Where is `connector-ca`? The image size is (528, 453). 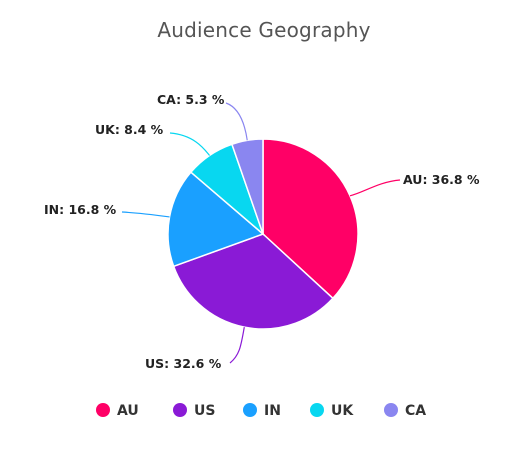
connector-ca is located at coordinates (236, 121).